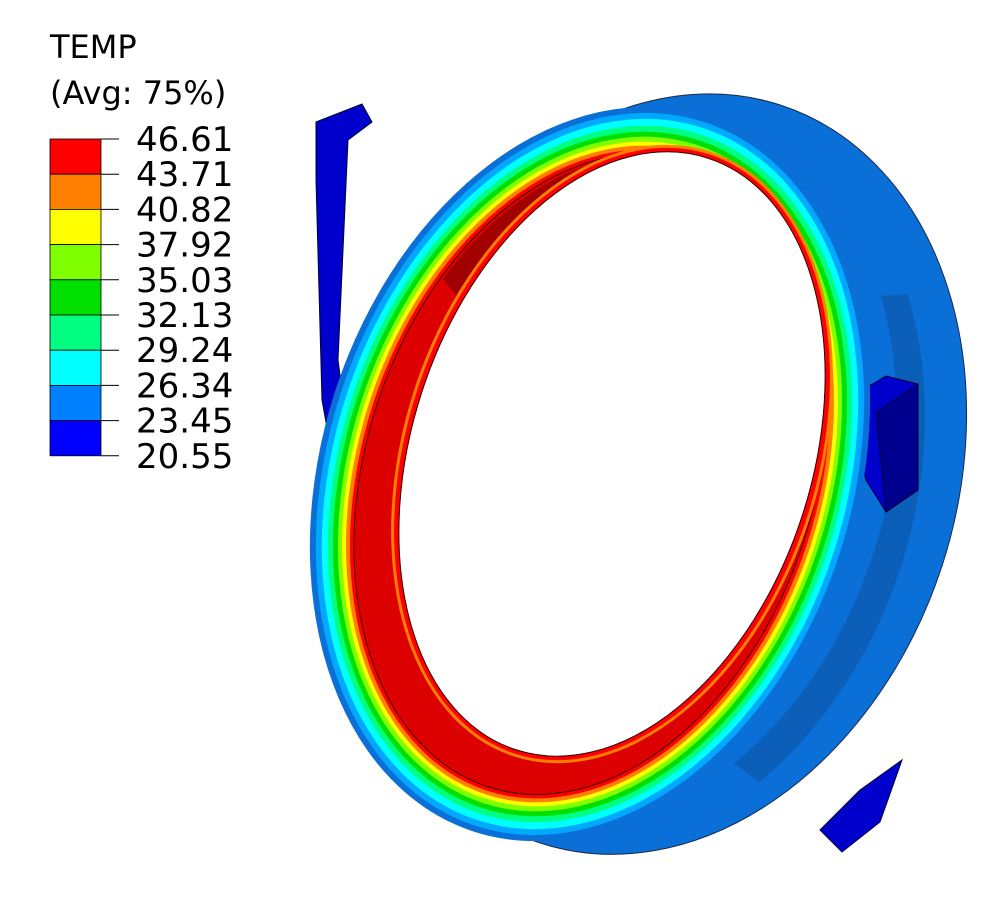  What do you see at coordinates (138, 93) in the screenshot?
I see `legend-subtitle: (Avg: 75%)` at bounding box center [138, 93].